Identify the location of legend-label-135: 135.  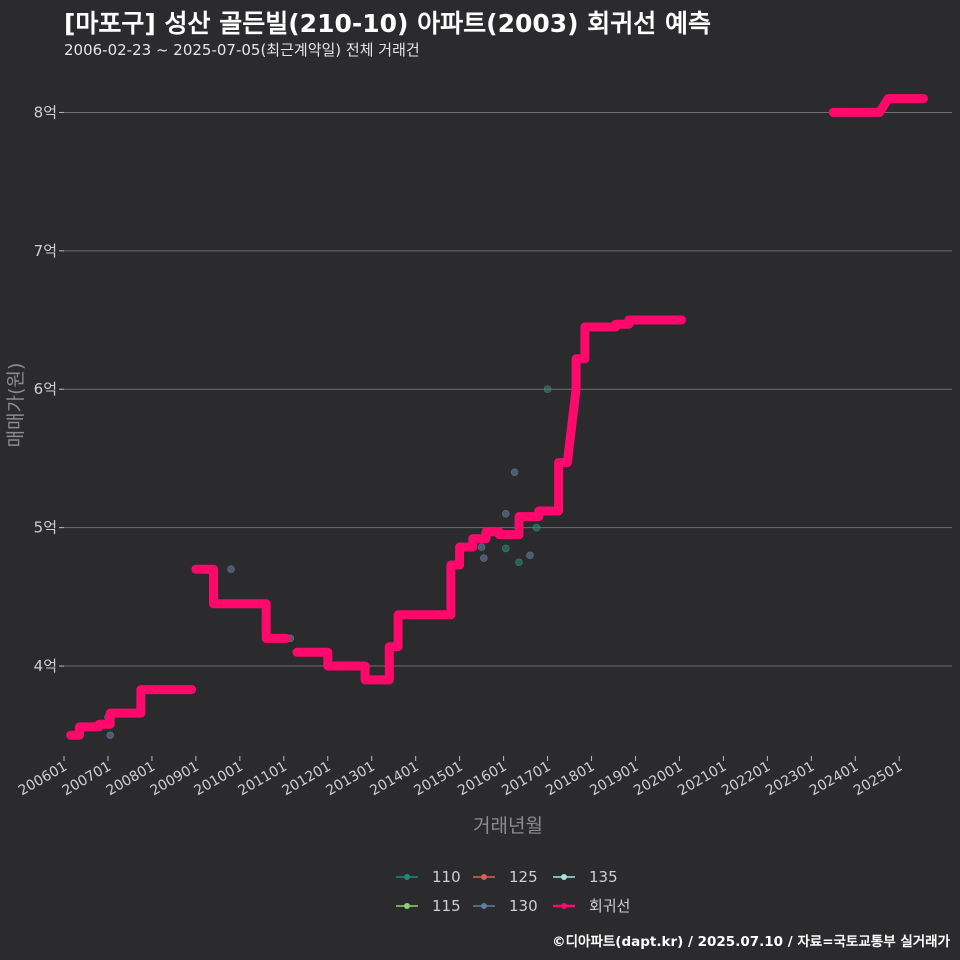
(603, 877).